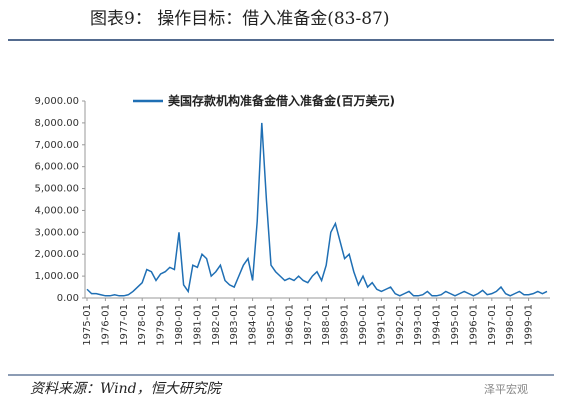 The height and width of the screenshot is (418, 562). What do you see at coordinates (56, 145) in the screenshot?
I see `y-tick-label: 7,000.00` at bounding box center [56, 145].